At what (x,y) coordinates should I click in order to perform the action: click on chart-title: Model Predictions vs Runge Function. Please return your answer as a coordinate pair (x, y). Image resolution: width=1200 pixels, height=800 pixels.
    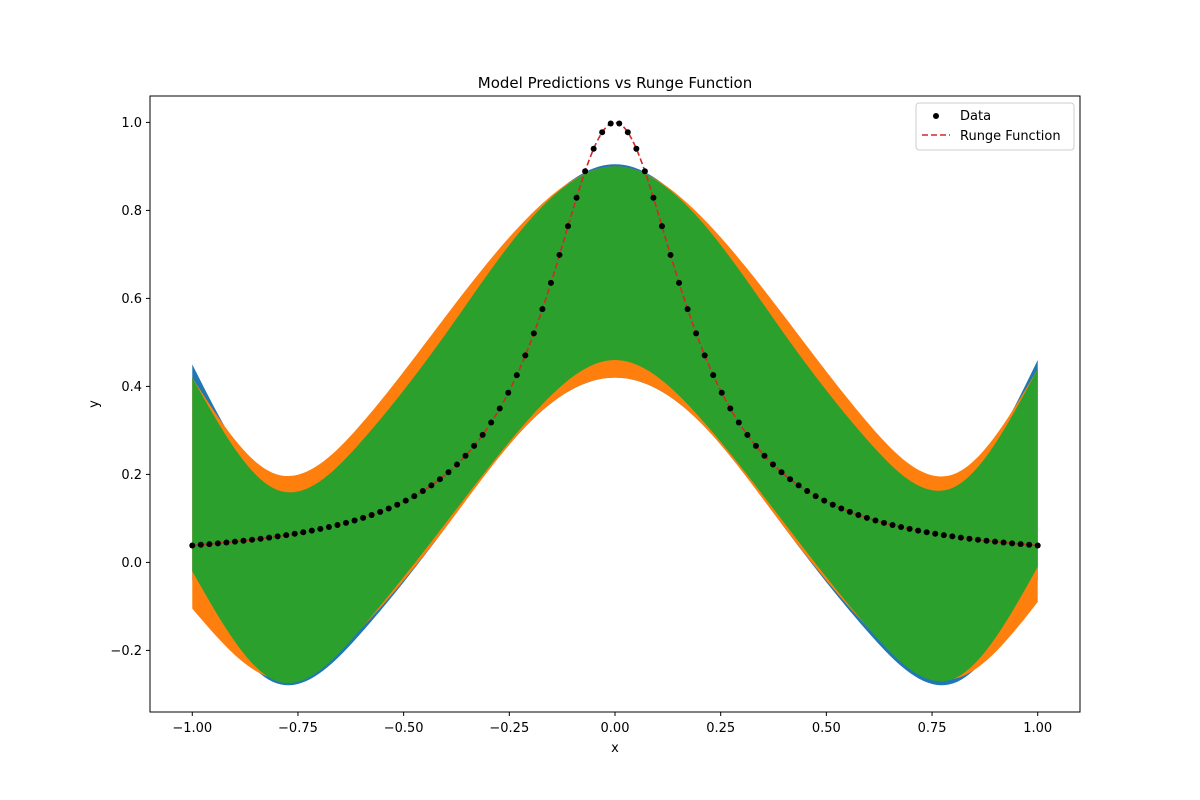
    Looking at the image, I should click on (615, 83).